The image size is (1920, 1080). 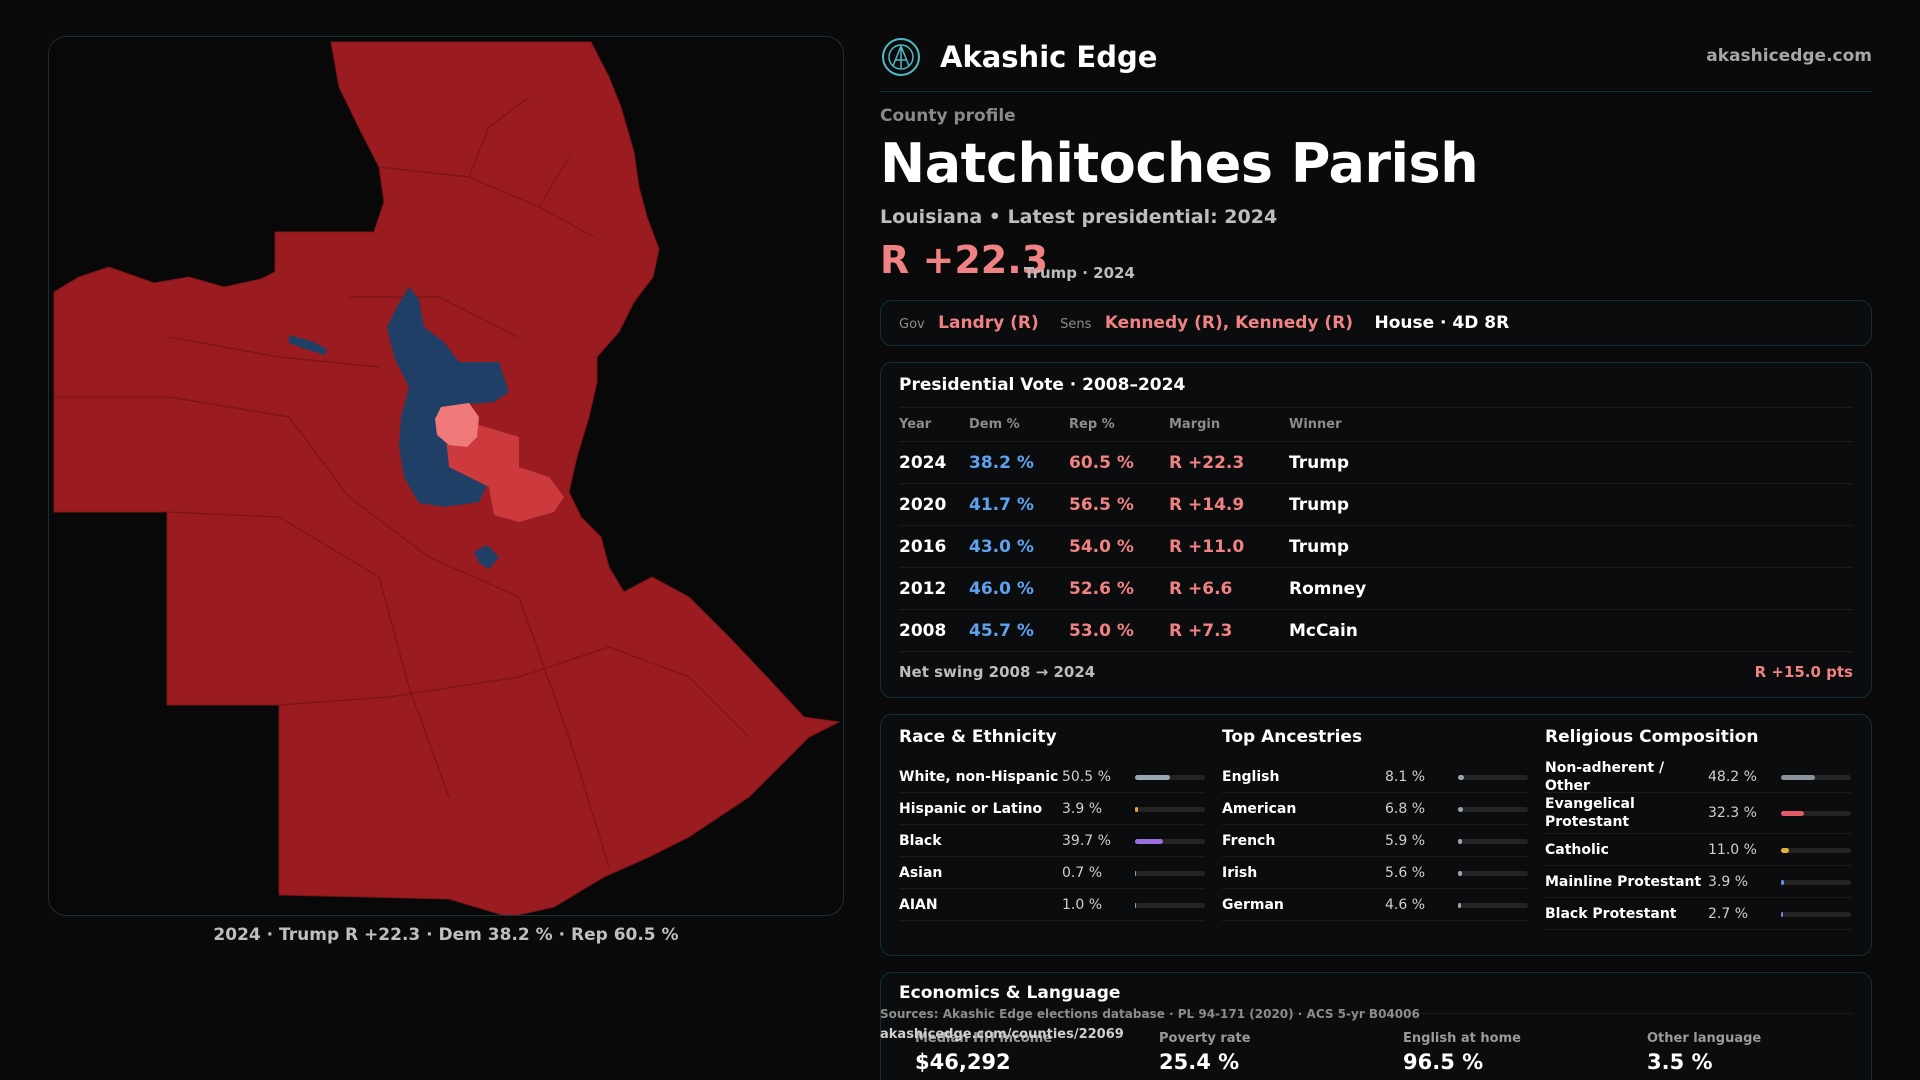 I want to click on row-year: 2024, so click(x=934, y=462).